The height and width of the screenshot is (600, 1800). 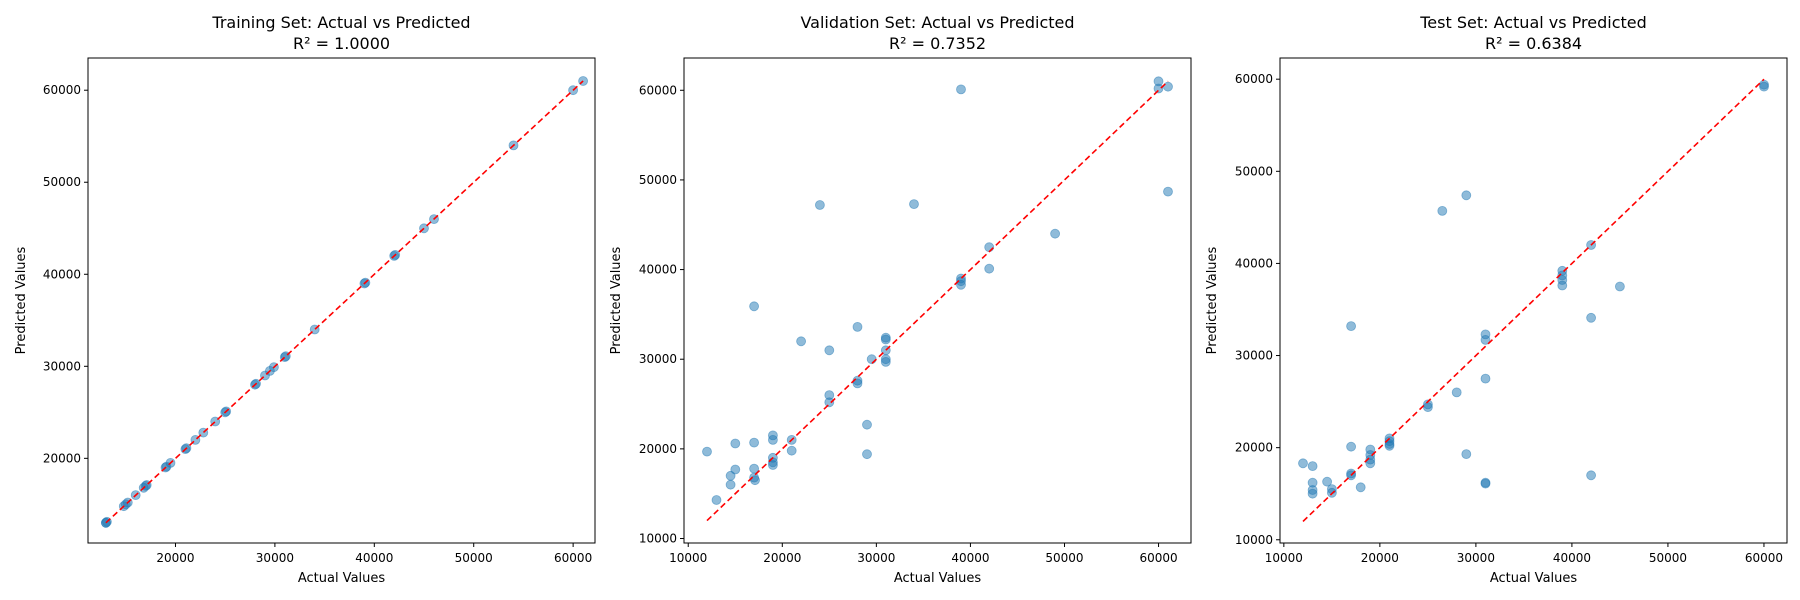 I want to click on panel-title: Validation Set: Actual vs Predicted, so click(x=937, y=22).